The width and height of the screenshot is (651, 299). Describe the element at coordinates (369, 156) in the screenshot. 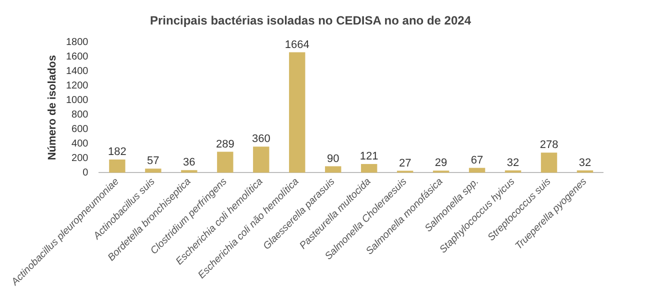

I see `data-label: 121` at that location.